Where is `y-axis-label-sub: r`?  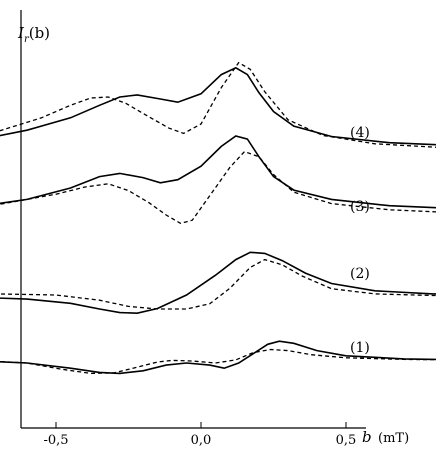 y-axis-label-sub: r is located at coordinates (27, 39).